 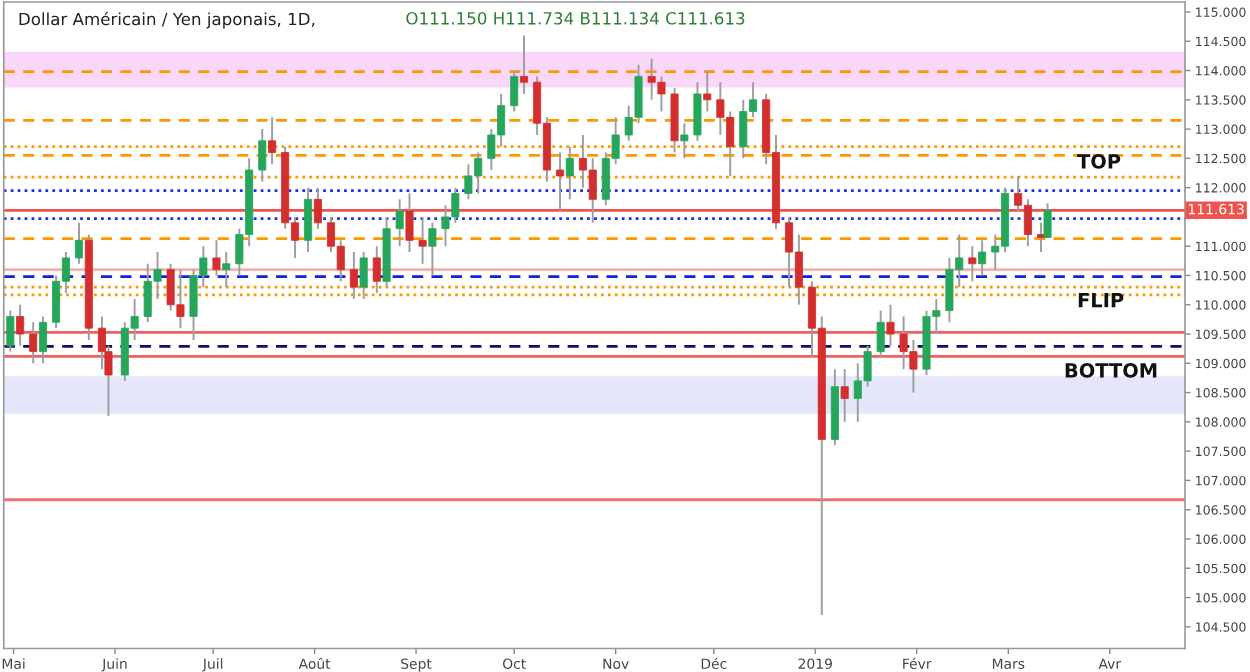 I want to click on text: Dollar Américain / Yen japonais, 1D,, so click(x=167, y=20).